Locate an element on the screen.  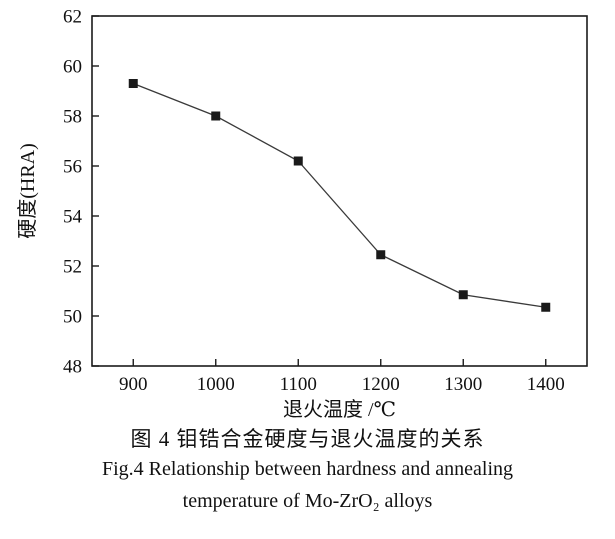
y-tick-label: 50 is located at coordinates (72, 317).